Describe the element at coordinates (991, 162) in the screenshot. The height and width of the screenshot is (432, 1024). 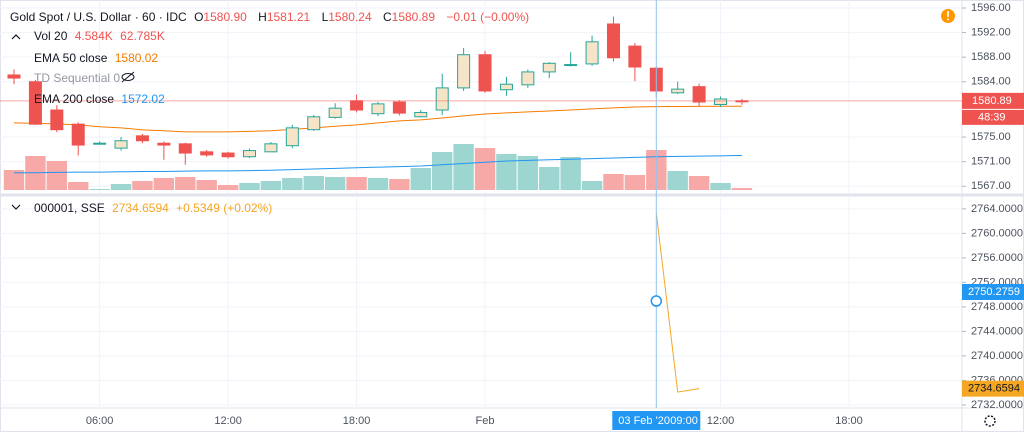
I see `y-tick-label: 1571.00` at that location.